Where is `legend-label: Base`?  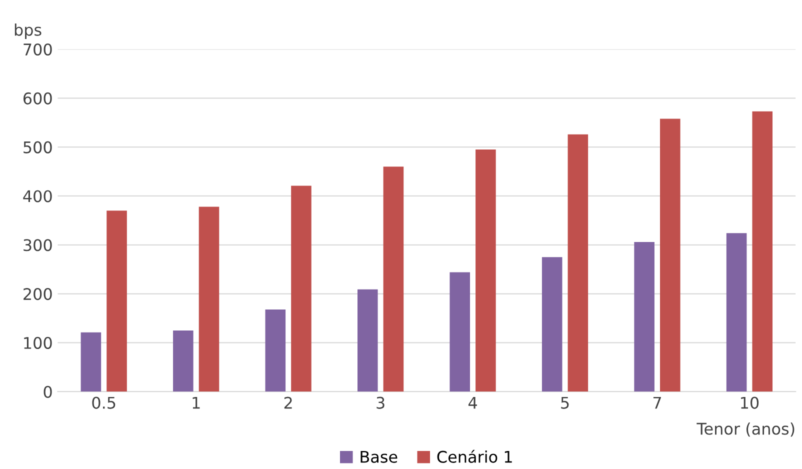 legend-label: Base is located at coordinates (379, 456).